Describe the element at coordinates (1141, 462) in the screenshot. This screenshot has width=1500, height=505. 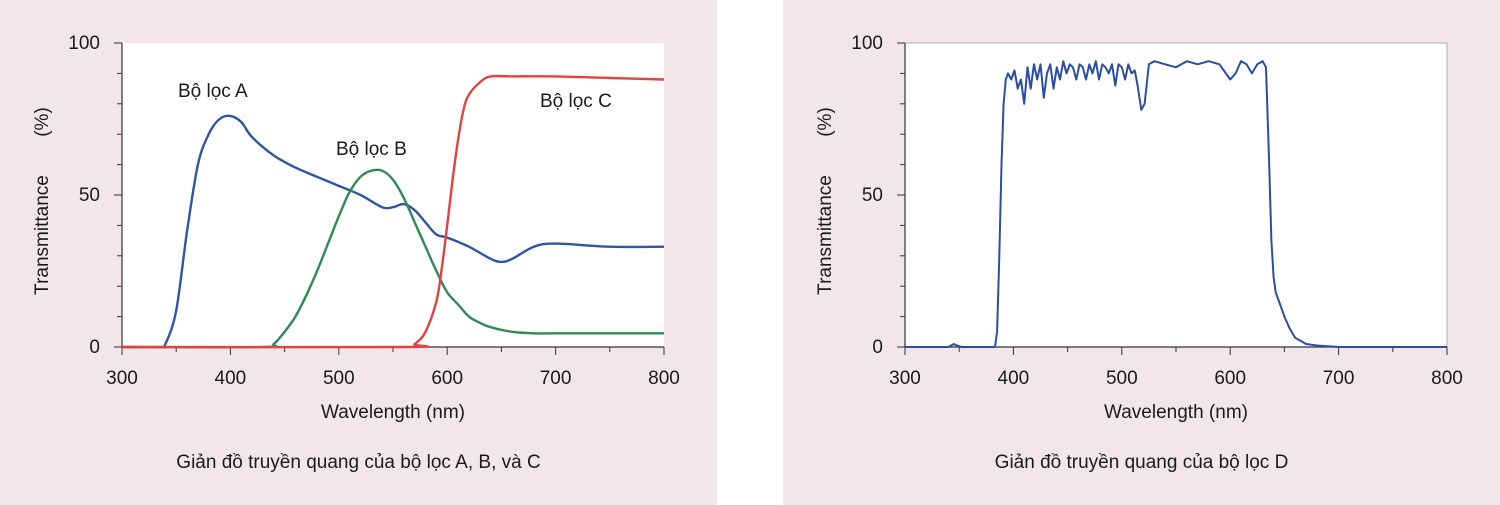
I see `chart-caption: Giản đồ truyền quang của bộ lọc D` at that location.